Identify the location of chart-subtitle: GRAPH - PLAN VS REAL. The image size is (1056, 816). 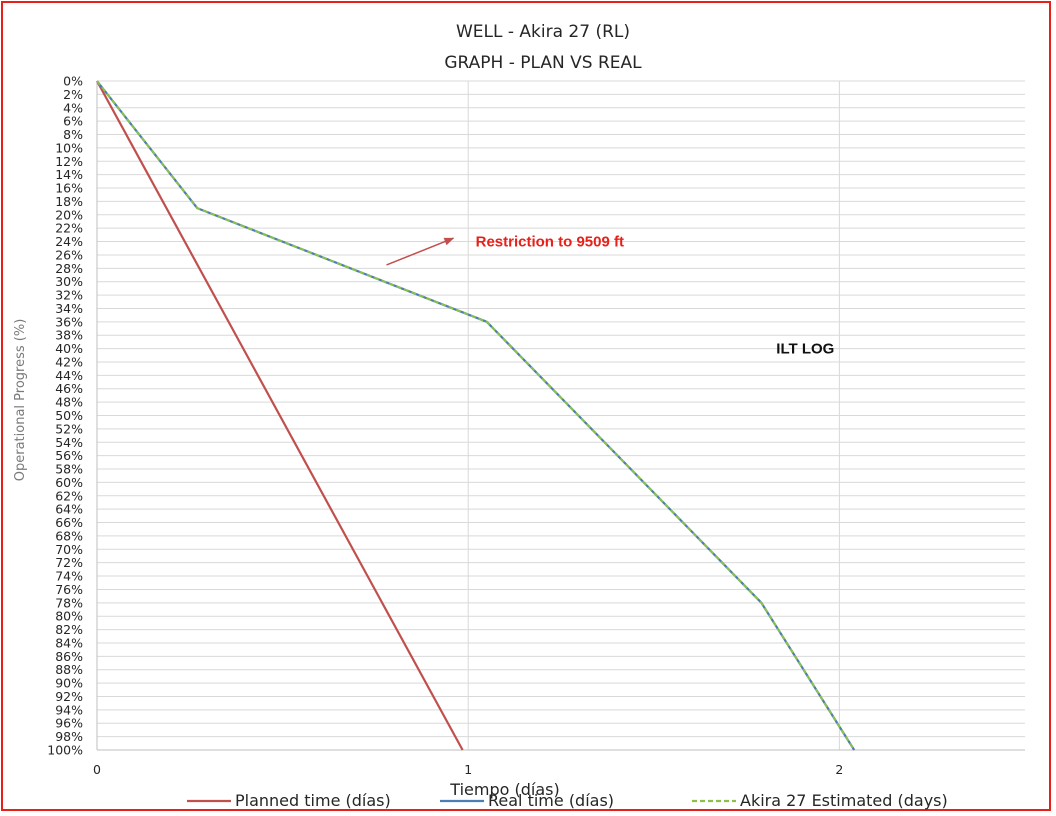
(543, 63).